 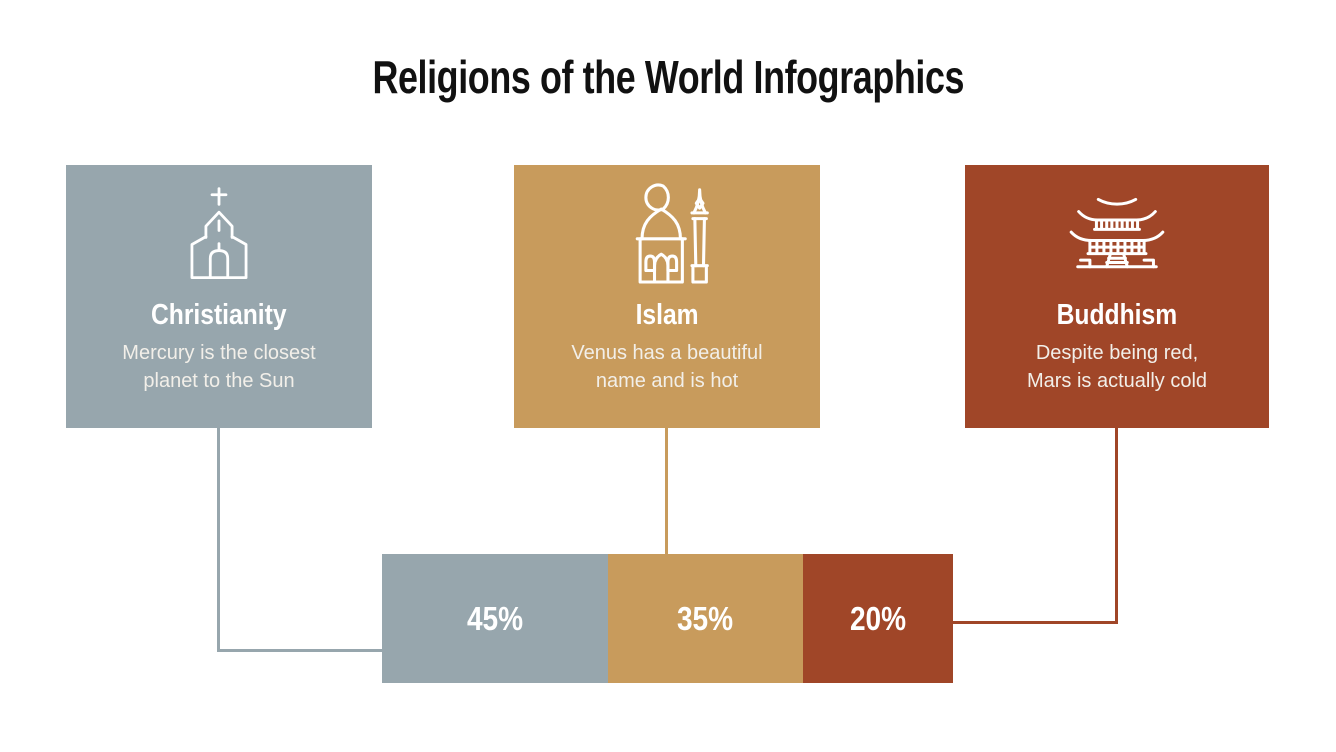 I want to click on card-description-christianity: Mercury is the closest planet to the Sun, so click(x=219, y=367).